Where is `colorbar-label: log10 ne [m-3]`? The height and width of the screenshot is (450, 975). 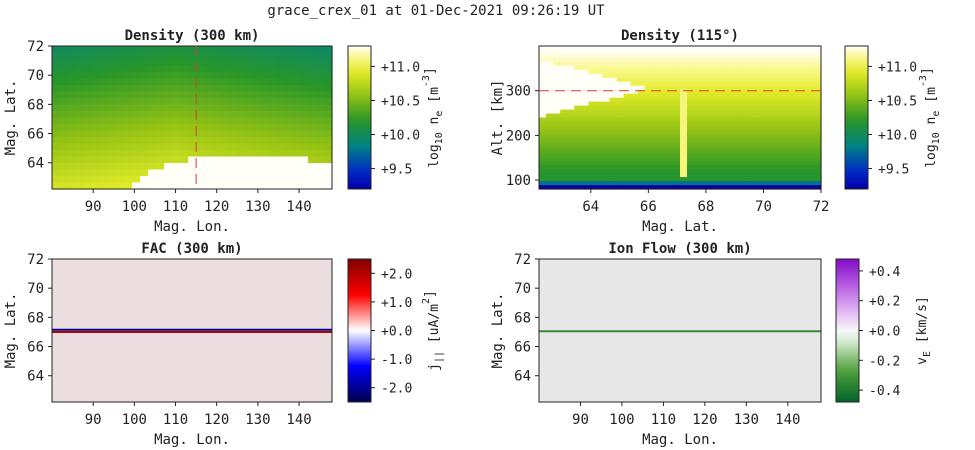 colorbar-label: log10 ne [m-3] is located at coordinates (433, 117).